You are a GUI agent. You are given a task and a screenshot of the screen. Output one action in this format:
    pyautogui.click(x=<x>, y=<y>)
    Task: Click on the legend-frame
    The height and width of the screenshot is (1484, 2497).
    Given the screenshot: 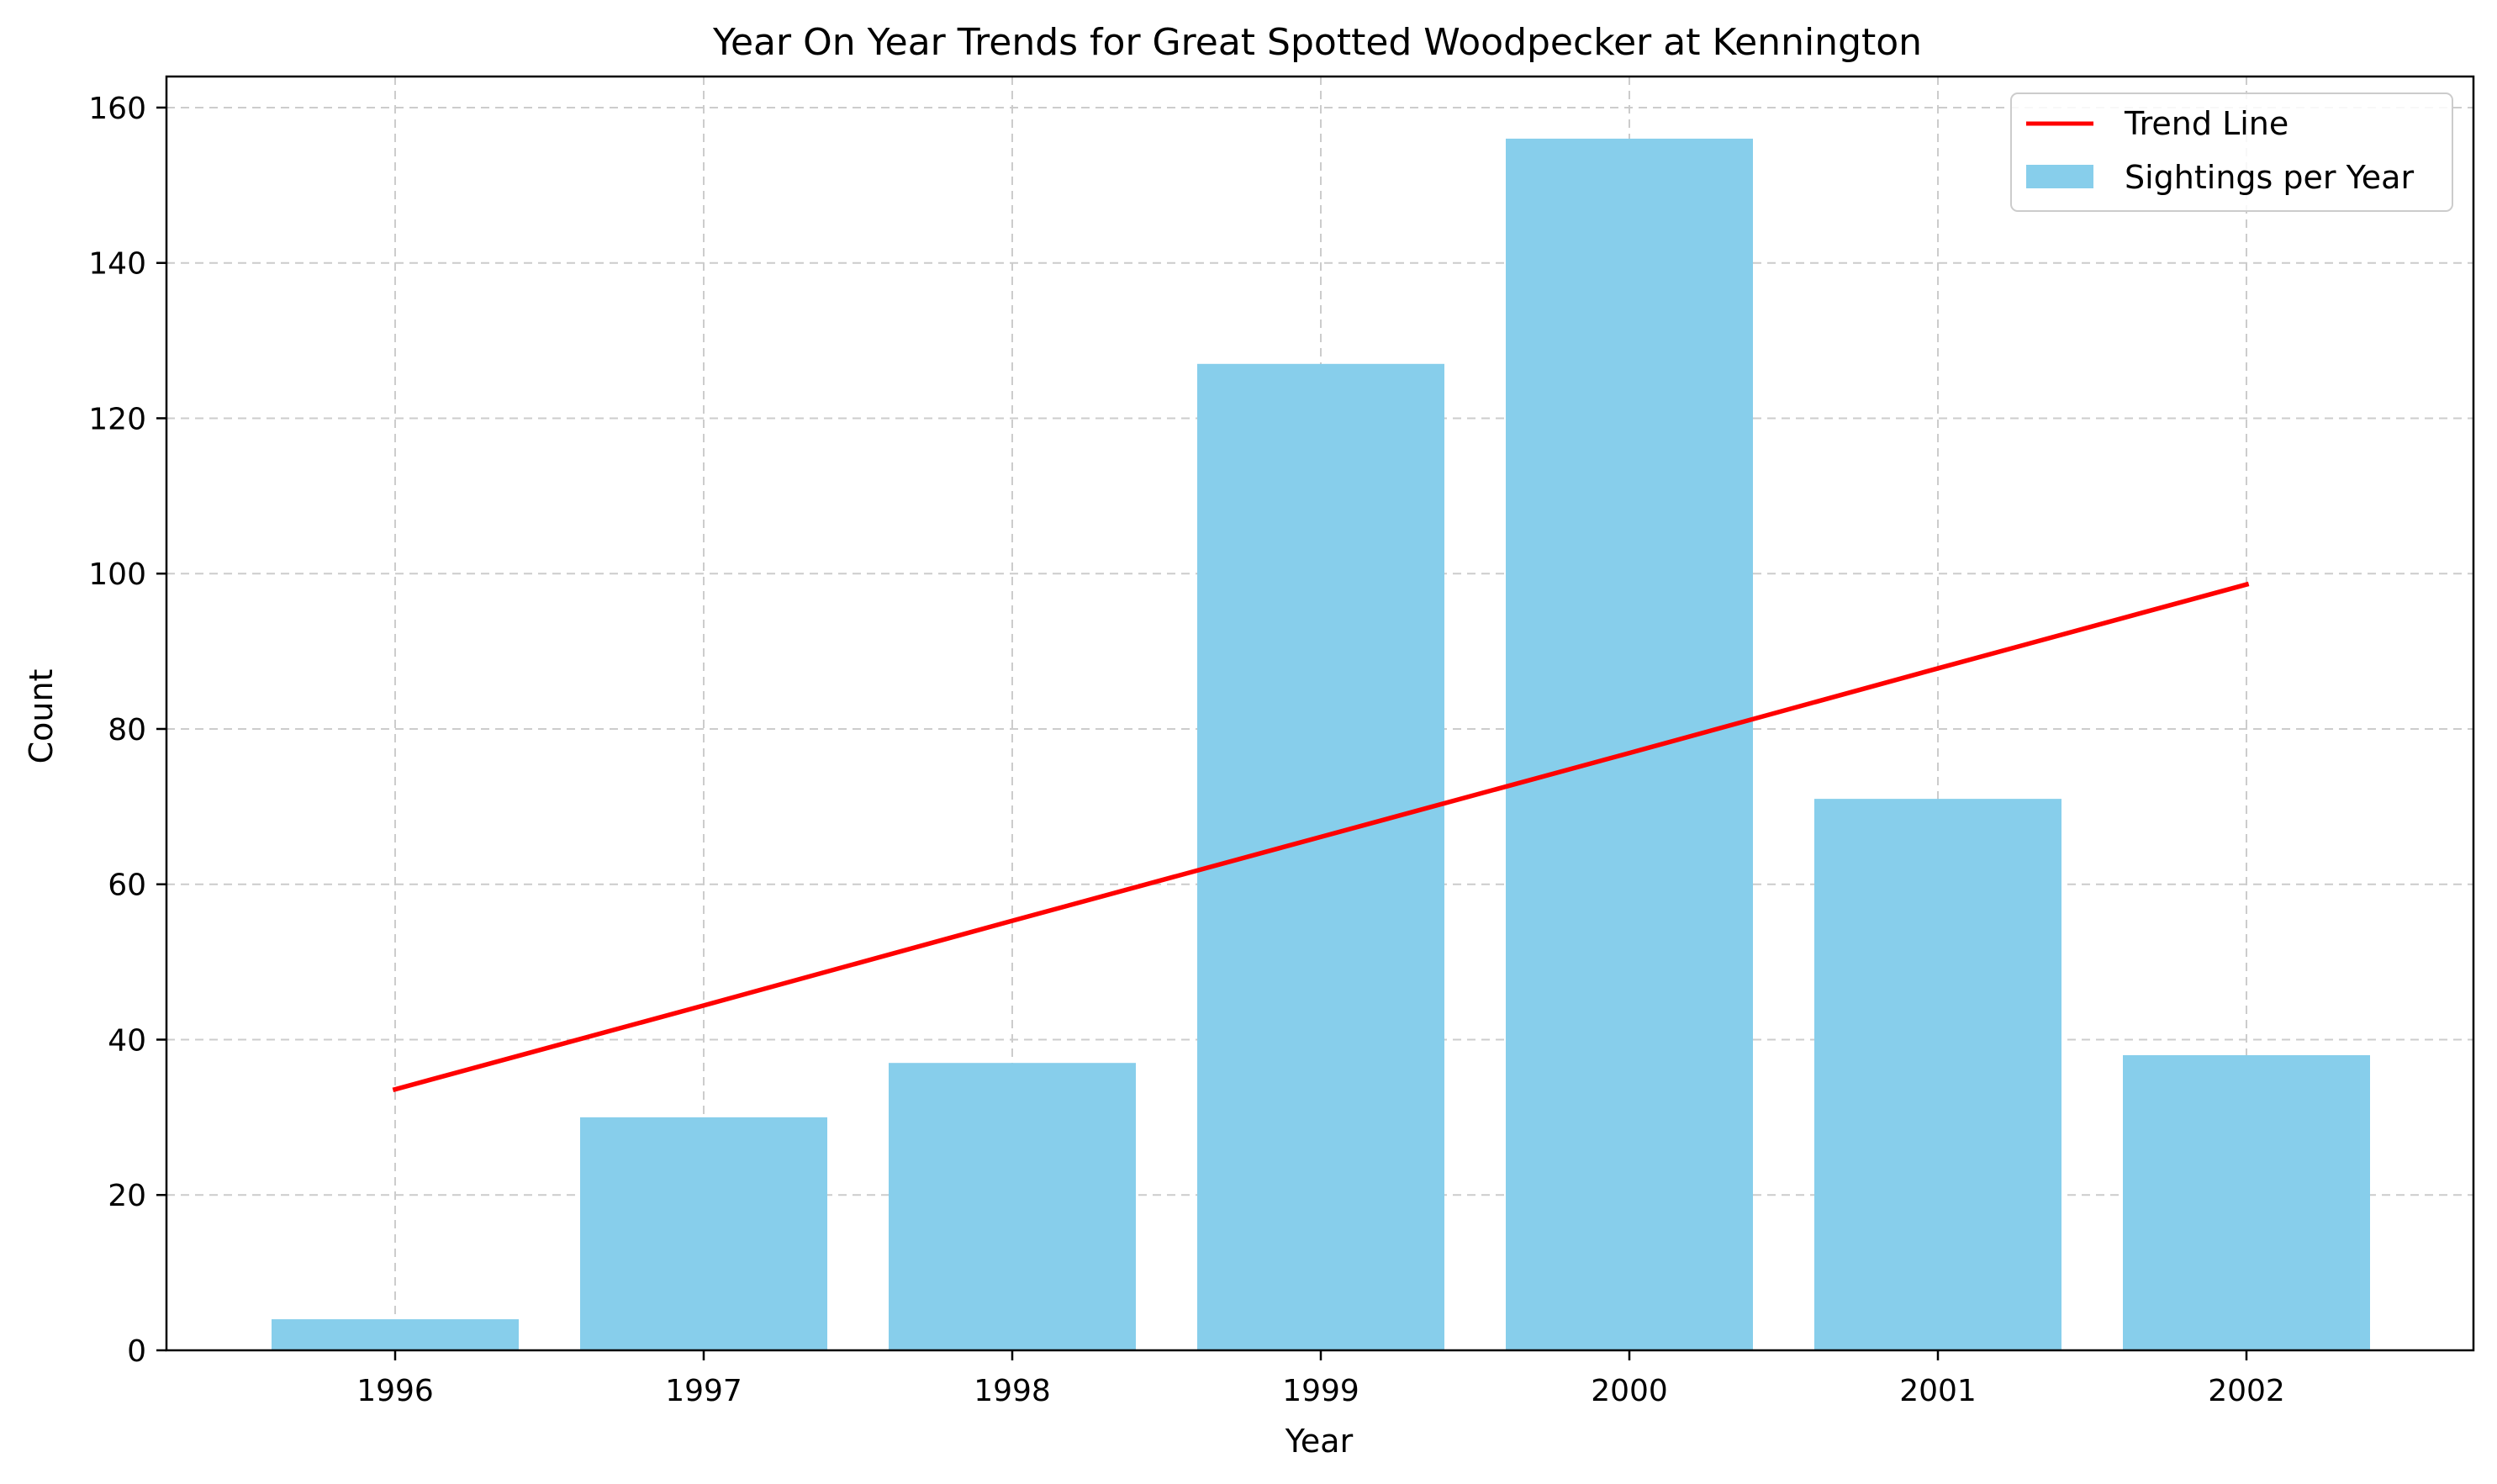 What is the action you would take?
    pyautogui.click(x=2231, y=152)
    